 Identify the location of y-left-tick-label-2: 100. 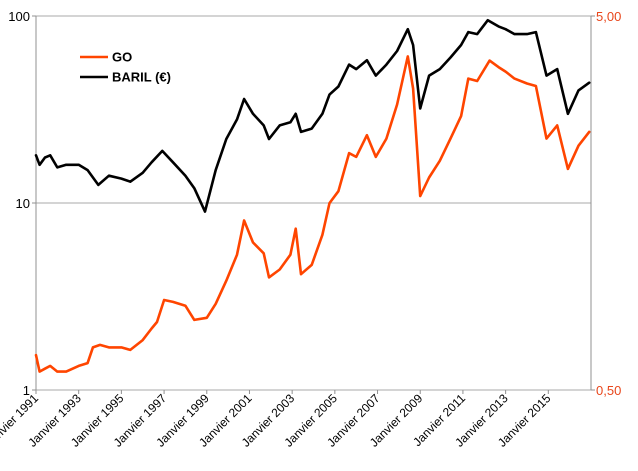
(19, 16).